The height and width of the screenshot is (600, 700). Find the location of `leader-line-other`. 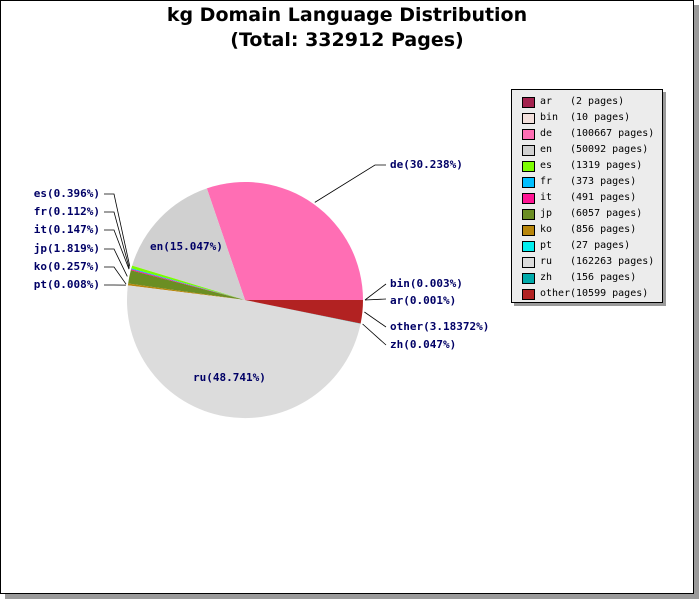

leader-line-other is located at coordinates (375, 319).